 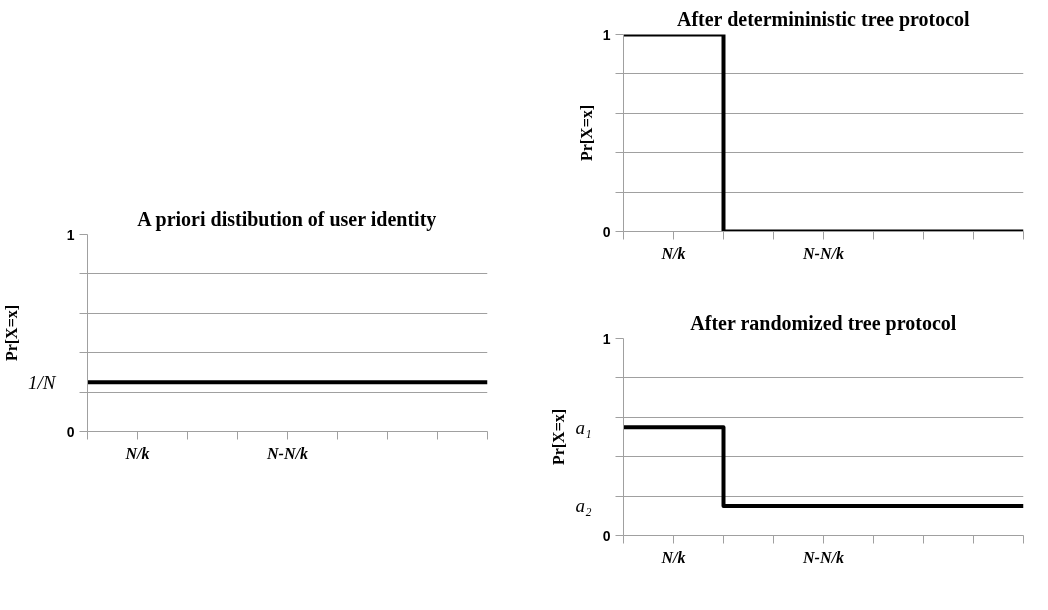 What do you see at coordinates (823, 19) in the screenshot?
I see `chart-title: After determininistic tree protocol` at bounding box center [823, 19].